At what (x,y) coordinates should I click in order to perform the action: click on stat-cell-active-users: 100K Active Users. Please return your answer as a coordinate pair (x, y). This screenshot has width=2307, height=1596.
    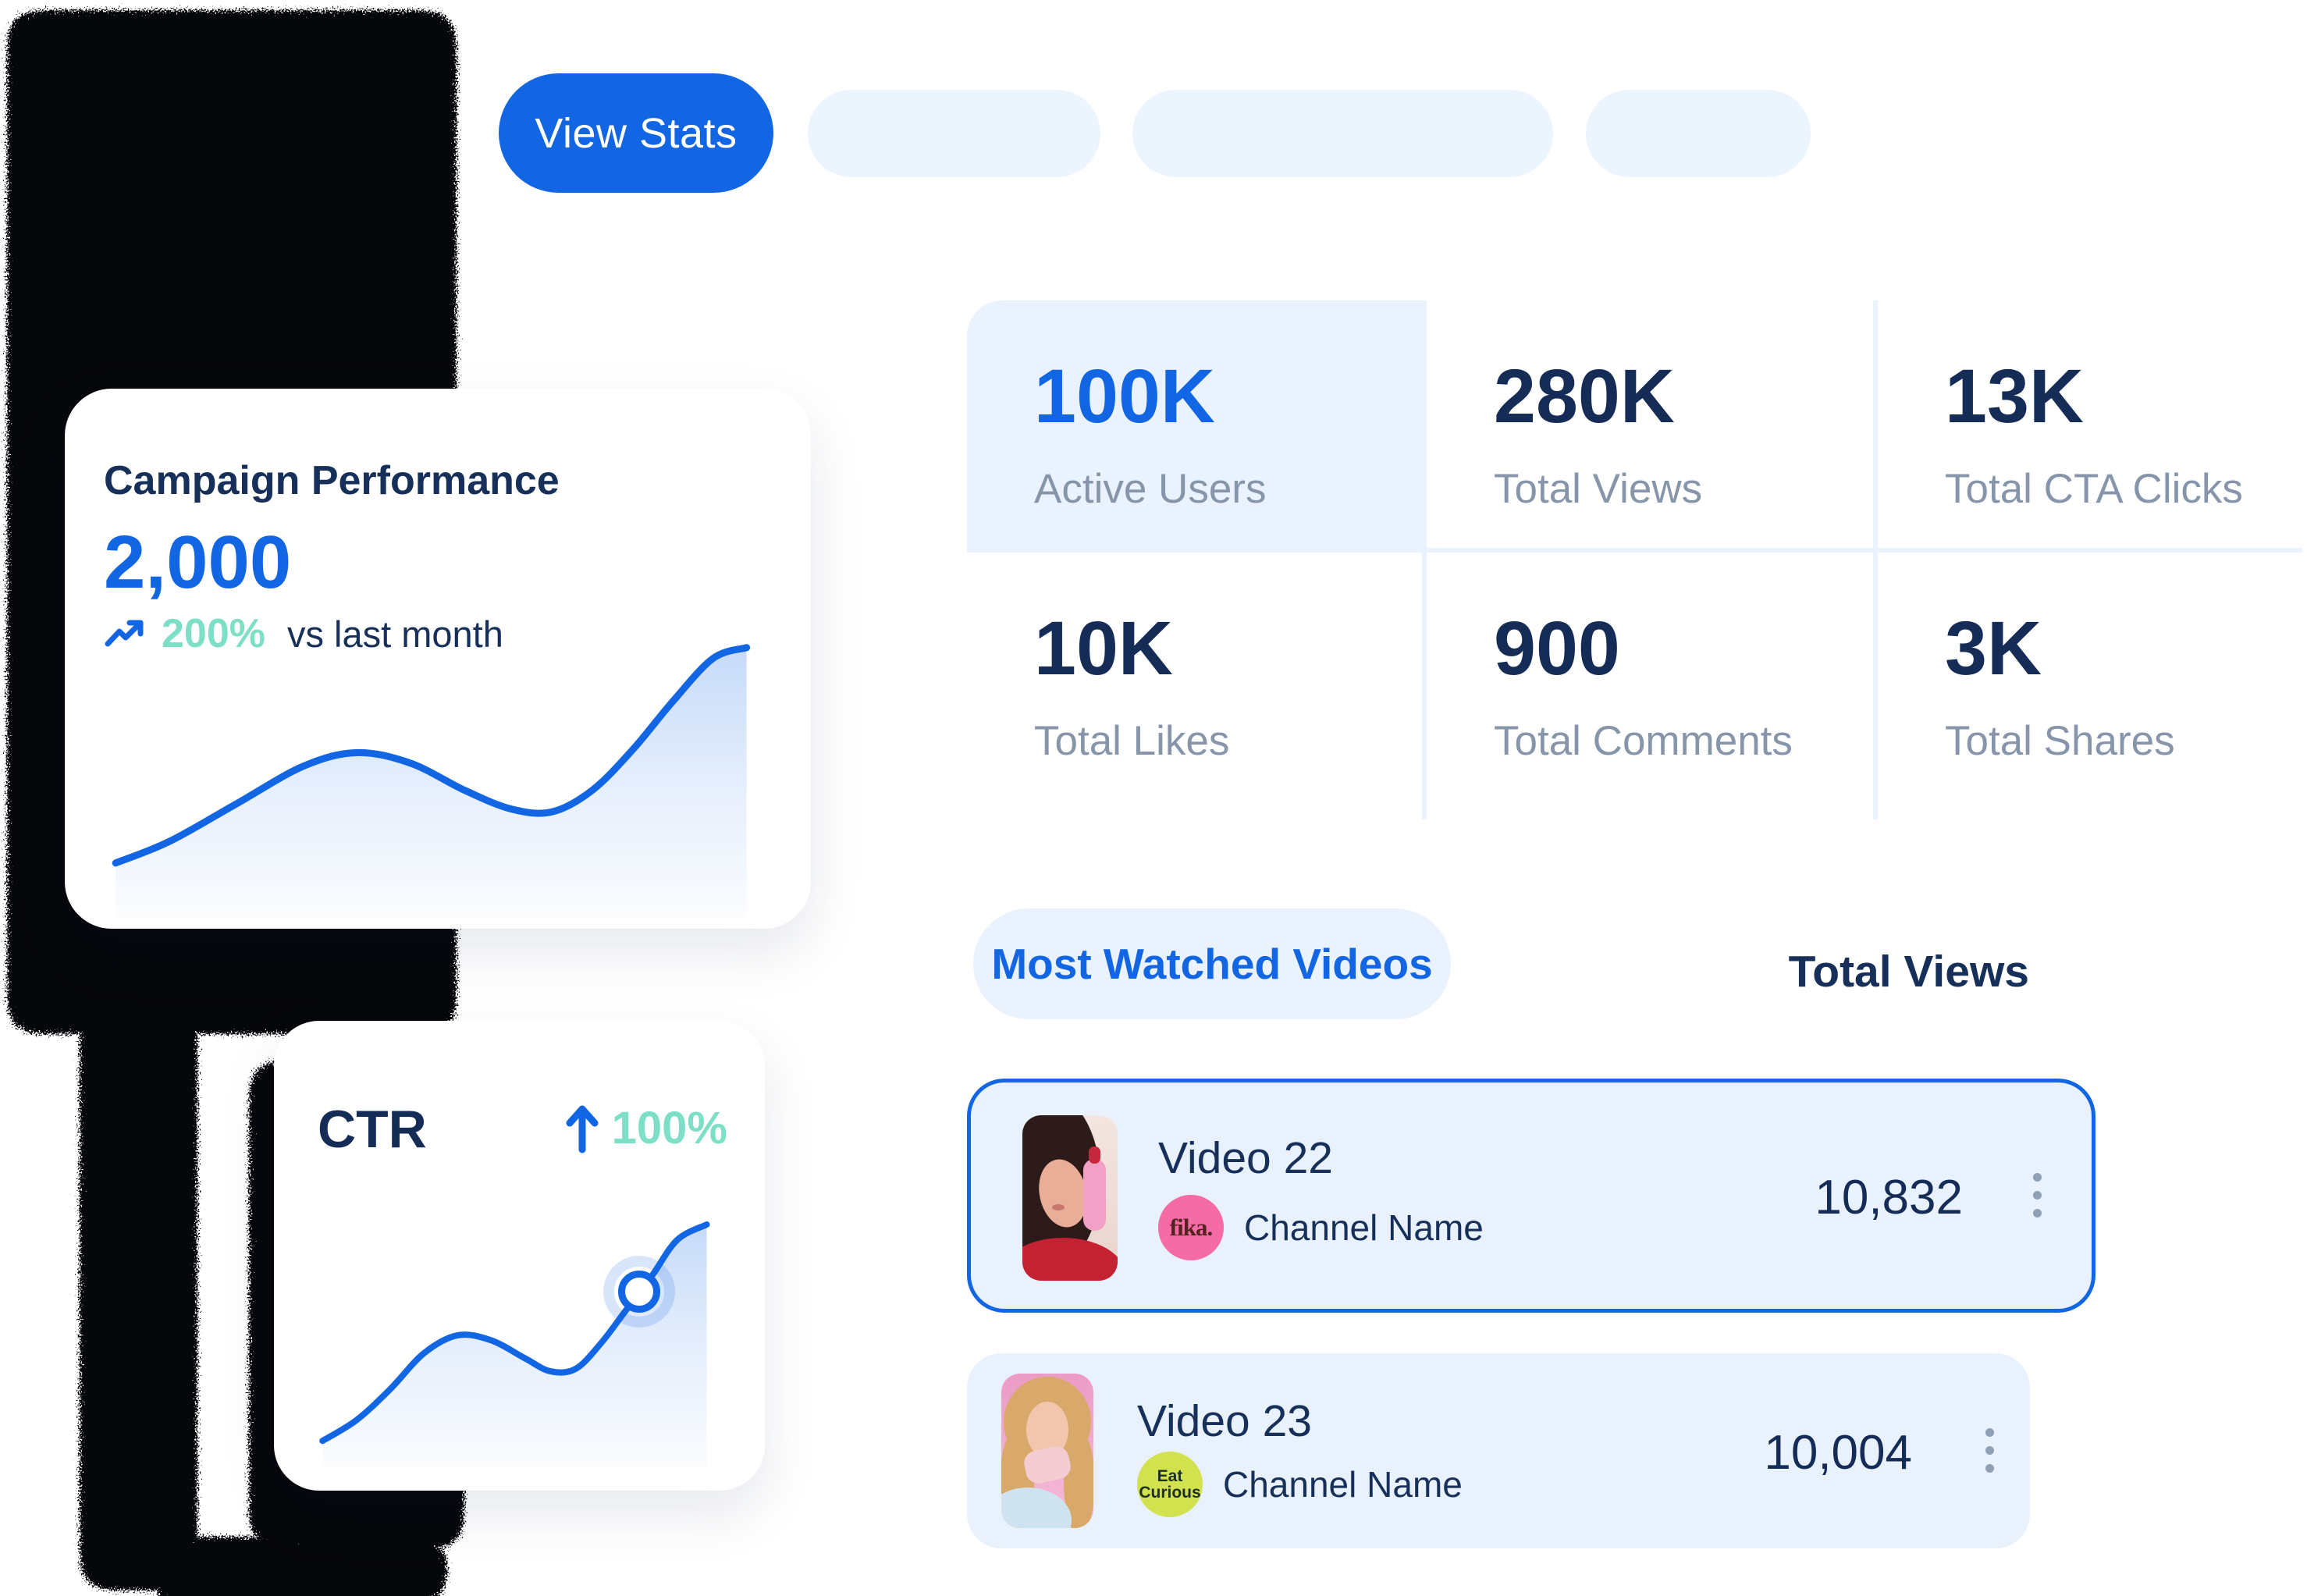
    Looking at the image, I should click on (1194, 424).